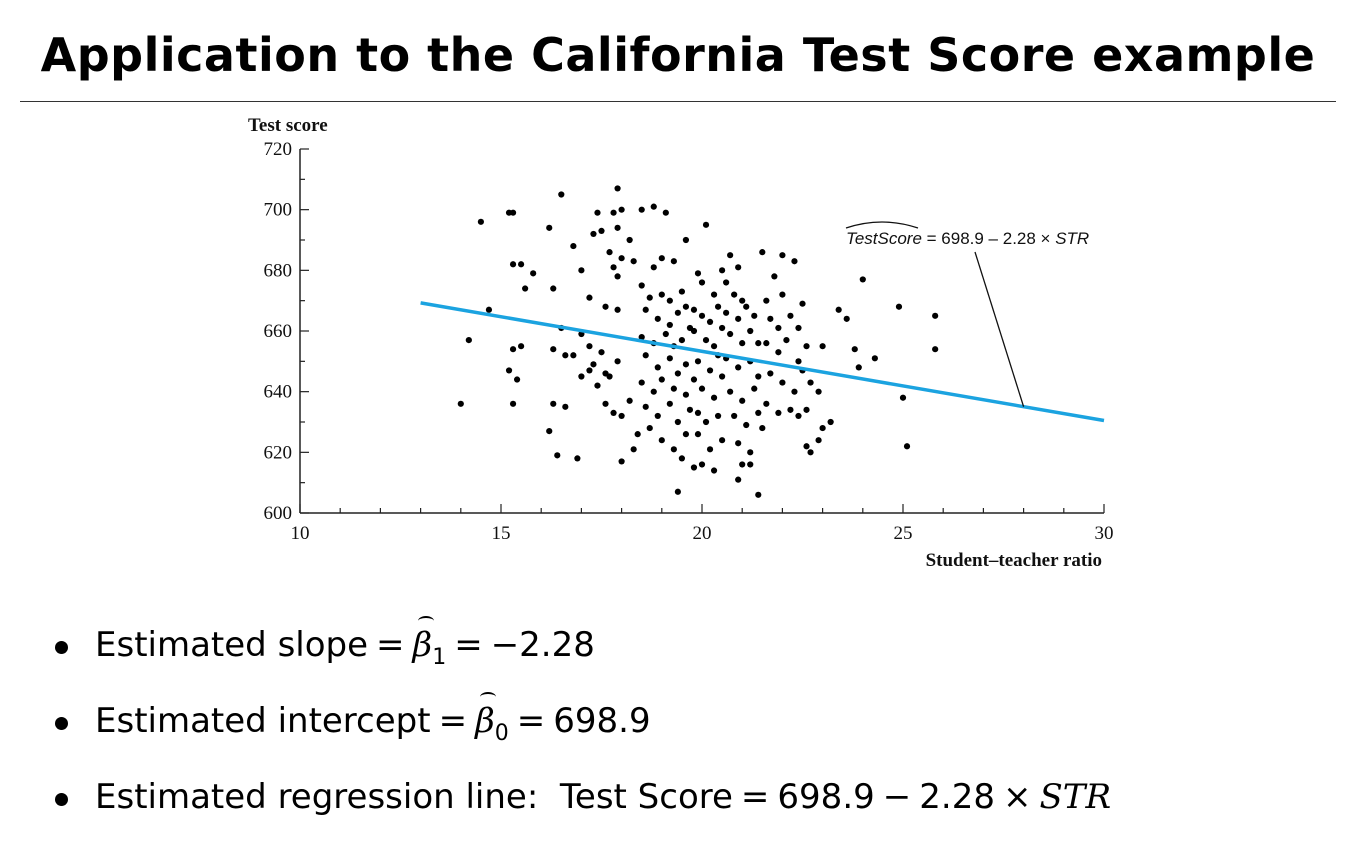 The height and width of the screenshot is (858, 1370). I want to click on title-divider, so click(678, 101).